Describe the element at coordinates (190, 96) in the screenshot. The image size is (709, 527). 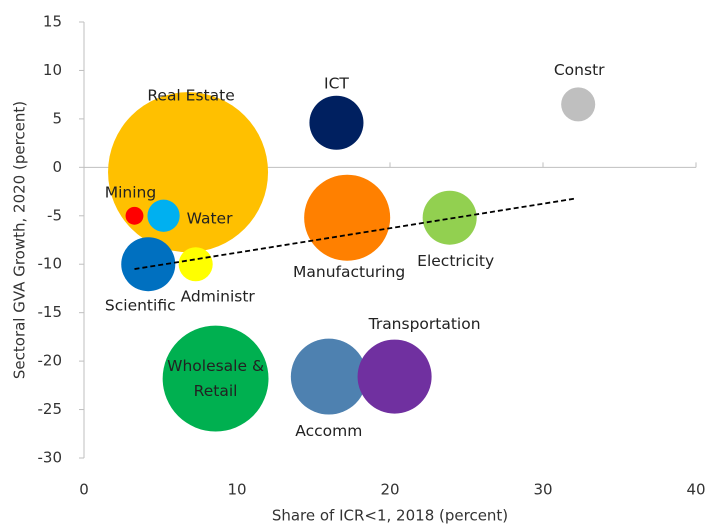
I see `bubble-label: Real Estate` at that location.